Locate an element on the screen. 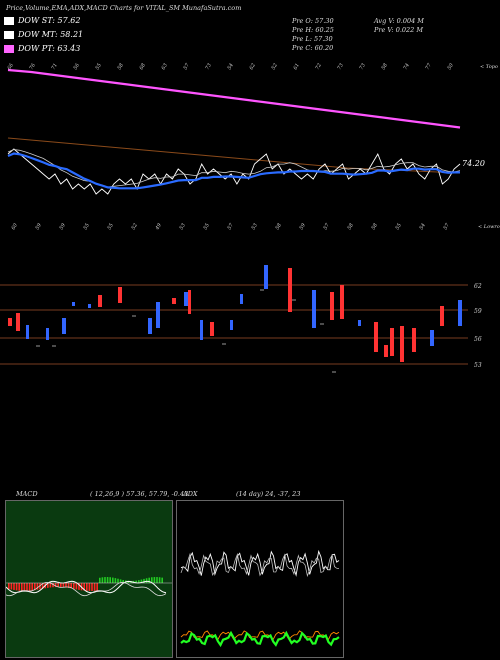 Image resolution: width=500 pixels, height=660 pixels. top-tick-label: 72 is located at coordinates (319, 66).